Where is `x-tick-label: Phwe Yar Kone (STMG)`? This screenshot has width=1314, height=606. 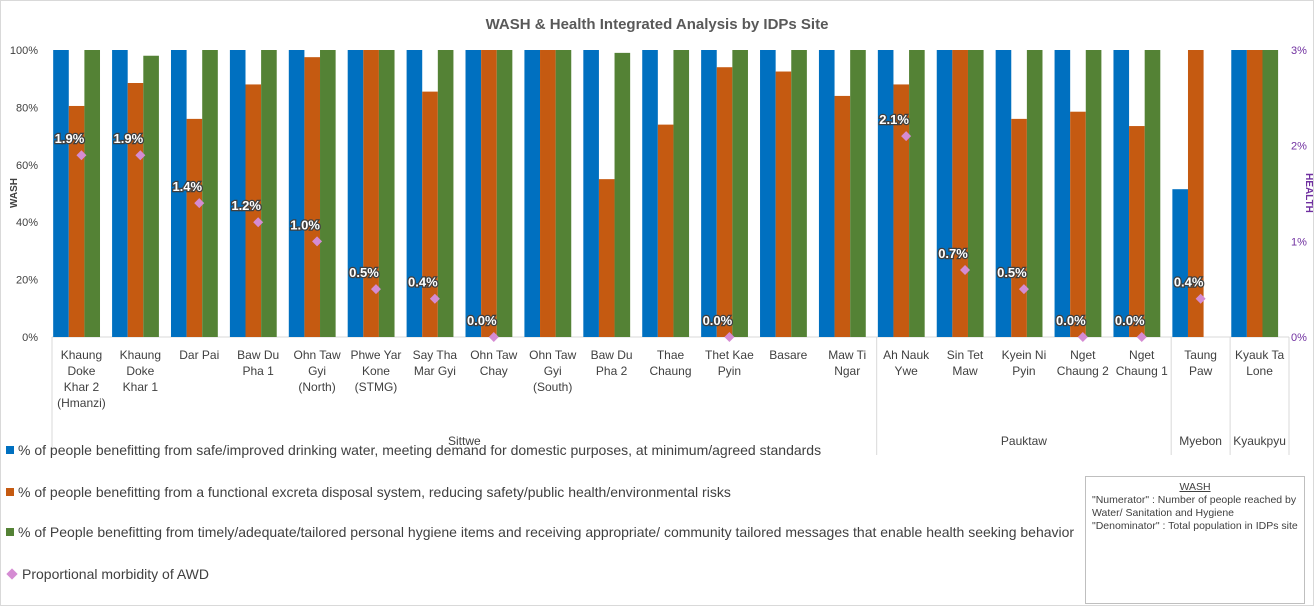 x-tick-label: Phwe Yar Kone (STMG) is located at coordinates (376, 371).